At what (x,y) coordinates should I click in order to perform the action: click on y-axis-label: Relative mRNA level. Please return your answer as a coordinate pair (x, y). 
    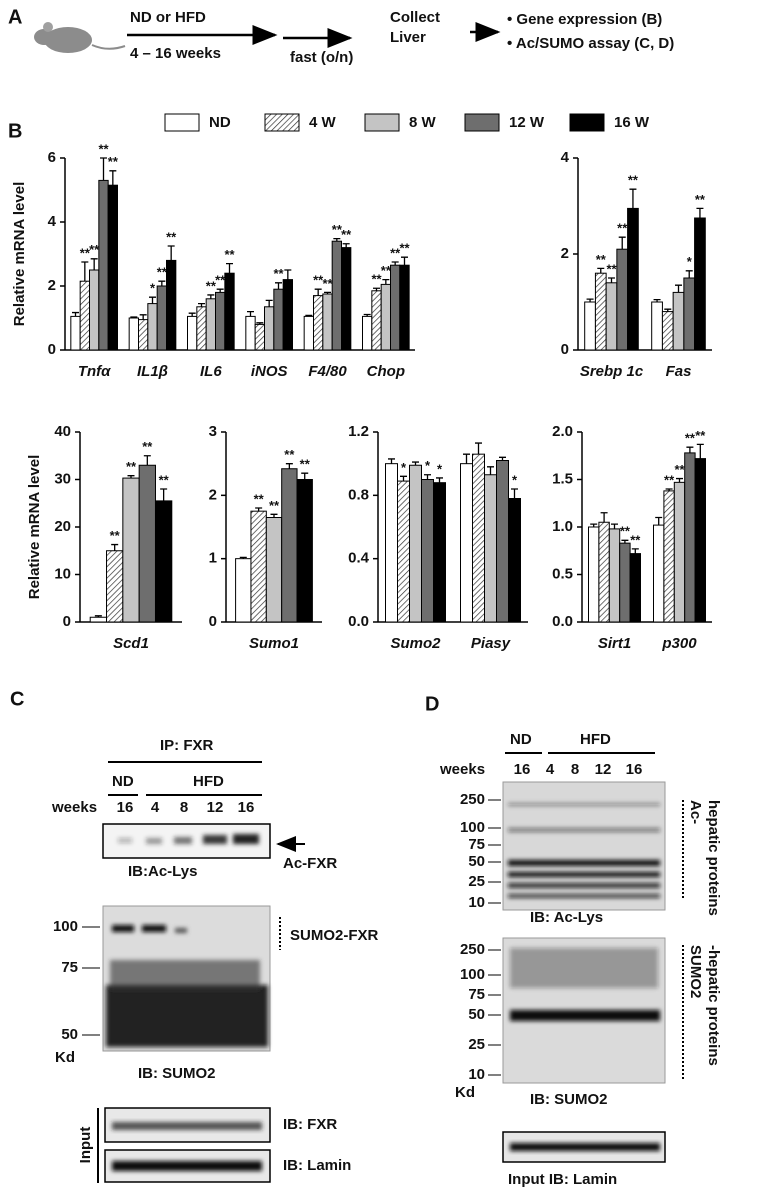
    Looking at the image, I should click on (19, 254).